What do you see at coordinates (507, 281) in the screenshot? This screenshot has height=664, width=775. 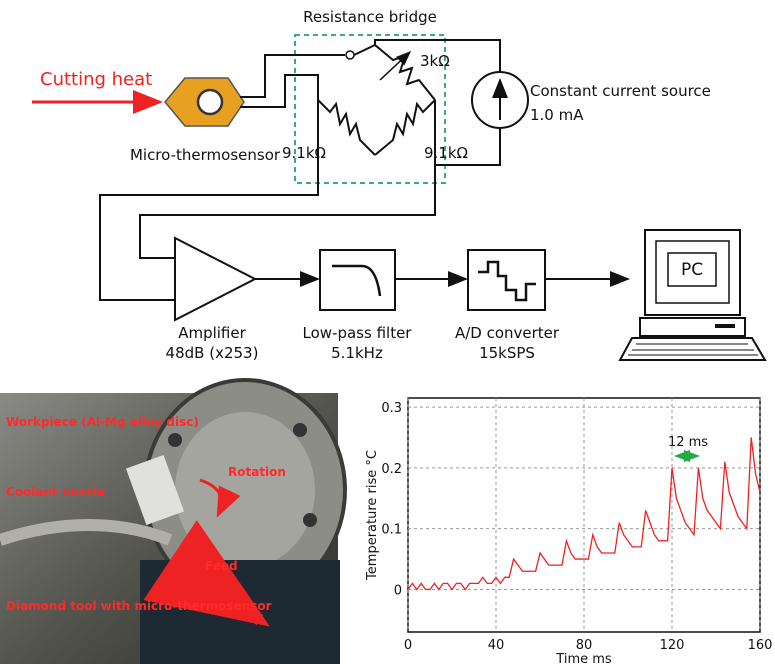 I see `adc-icon` at bounding box center [507, 281].